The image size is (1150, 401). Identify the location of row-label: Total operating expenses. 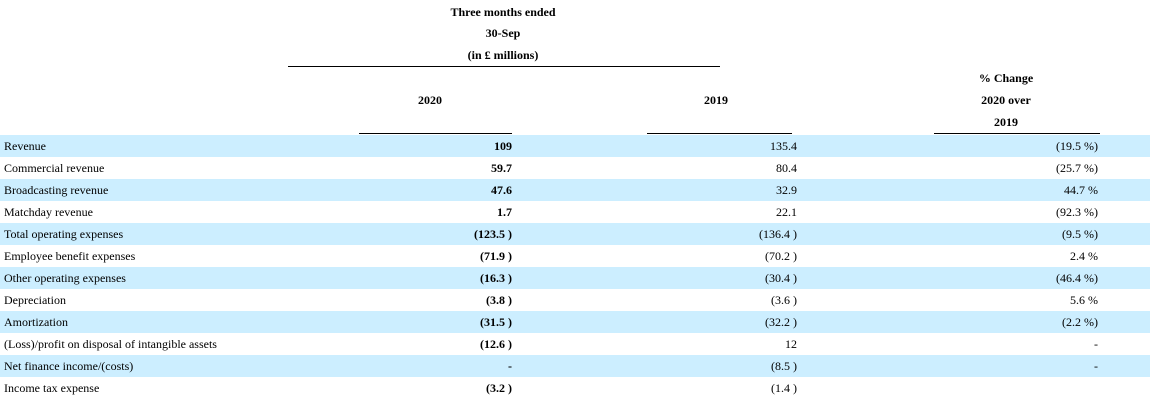
(64, 234).